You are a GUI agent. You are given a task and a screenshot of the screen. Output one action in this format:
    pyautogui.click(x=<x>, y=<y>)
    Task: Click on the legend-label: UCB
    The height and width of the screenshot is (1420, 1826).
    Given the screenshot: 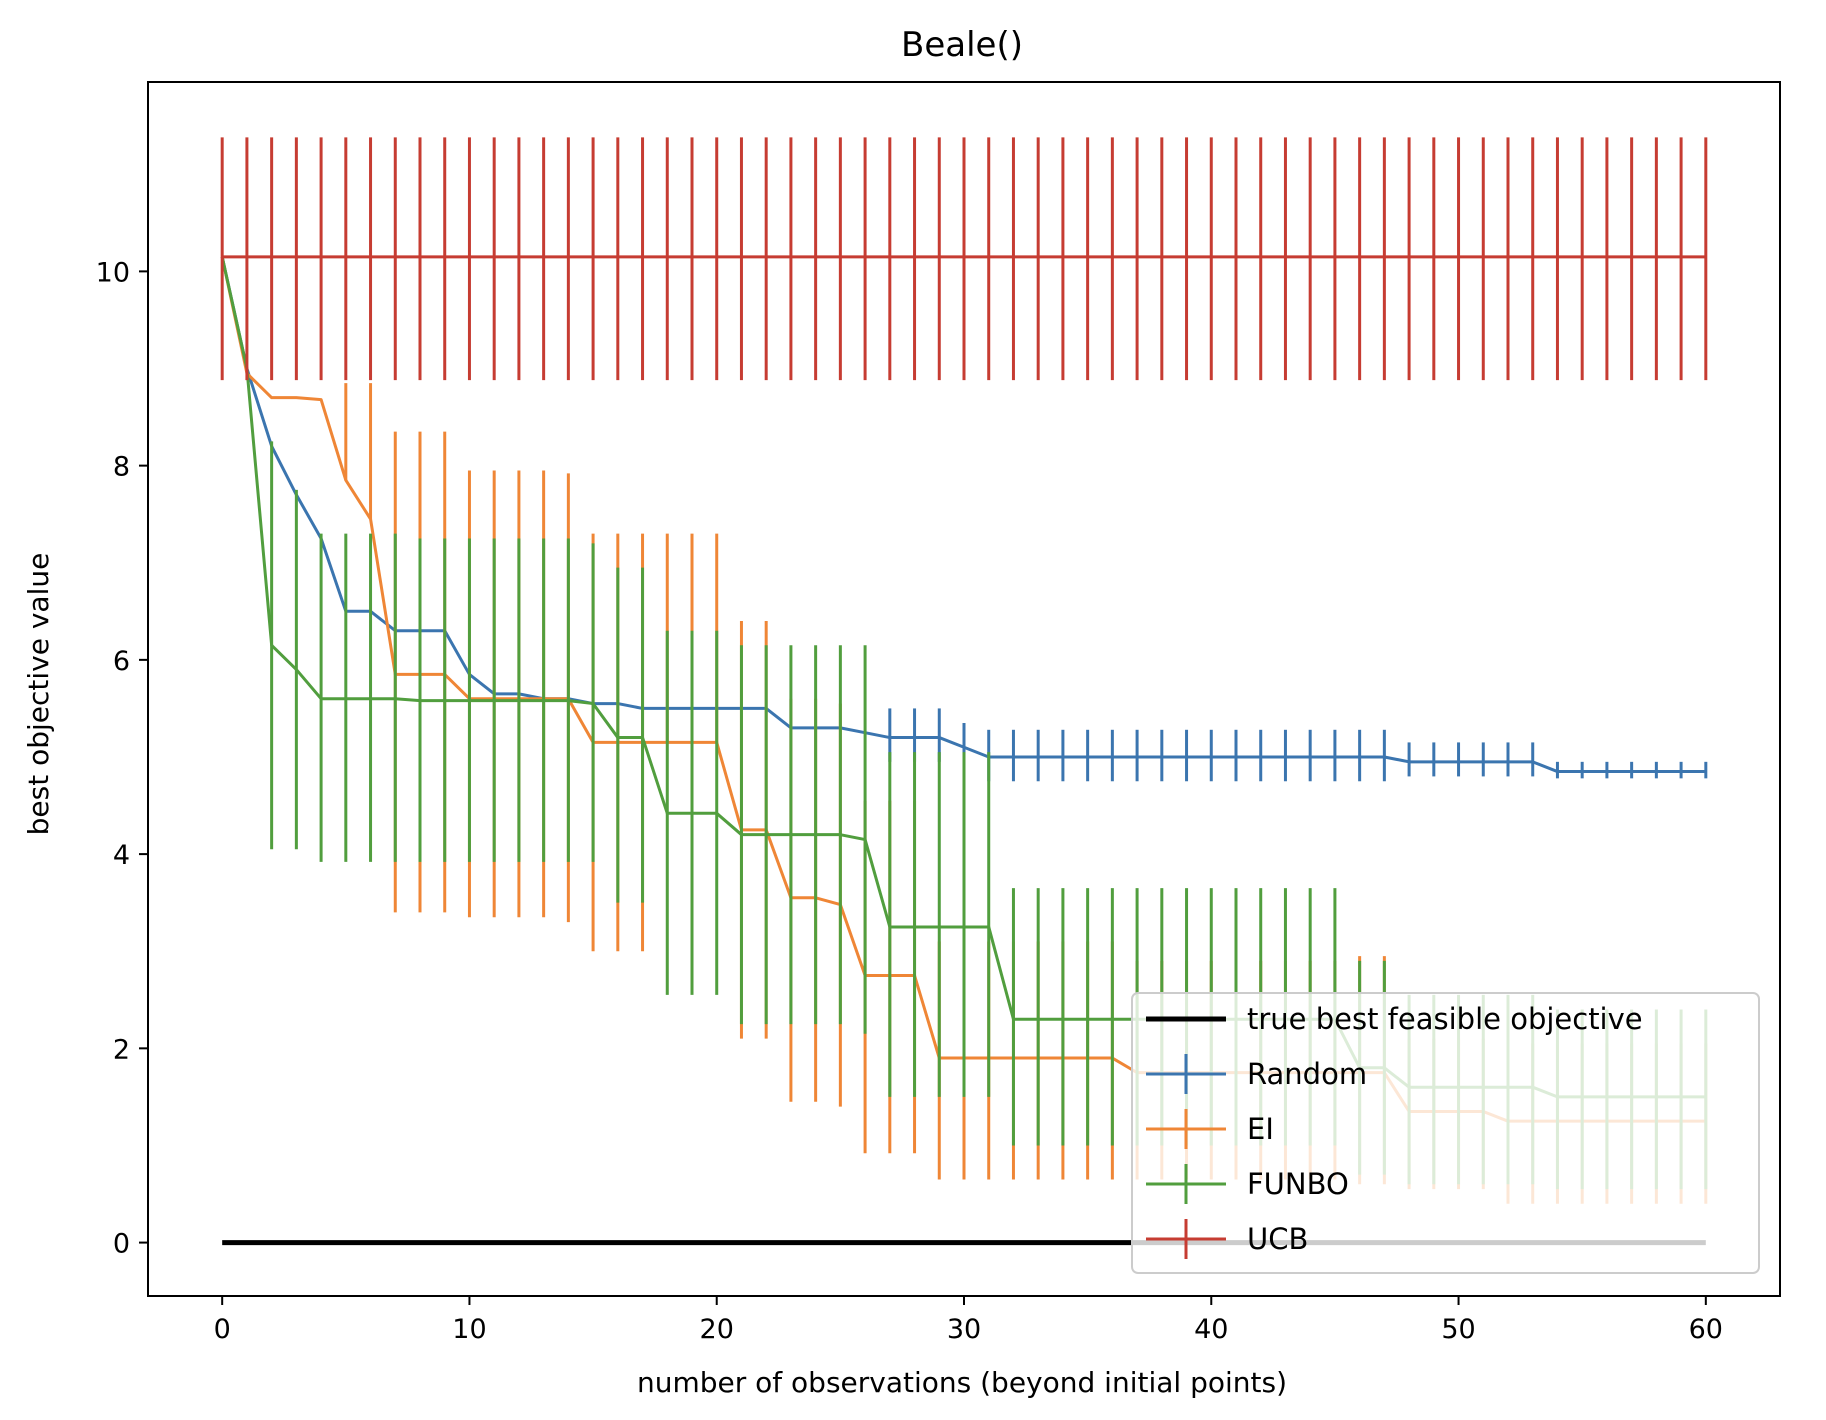 What is the action you would take?
    pyautogui.click(x=1277, y=1239)
    